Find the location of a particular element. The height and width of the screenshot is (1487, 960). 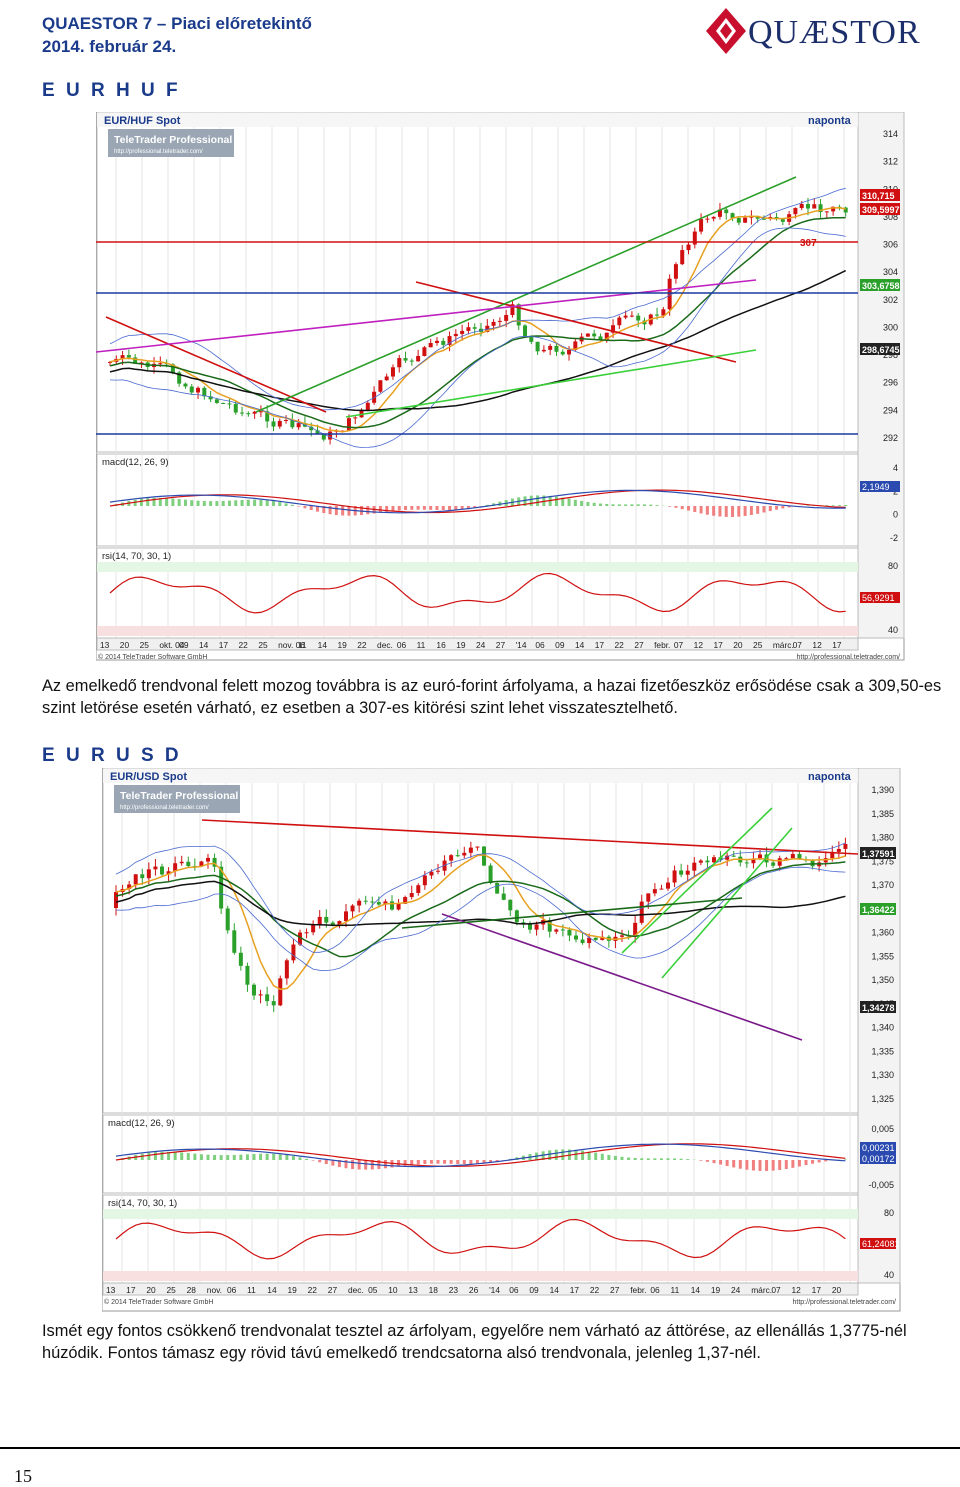

rsi-line is located at coordinates (480, 1239).